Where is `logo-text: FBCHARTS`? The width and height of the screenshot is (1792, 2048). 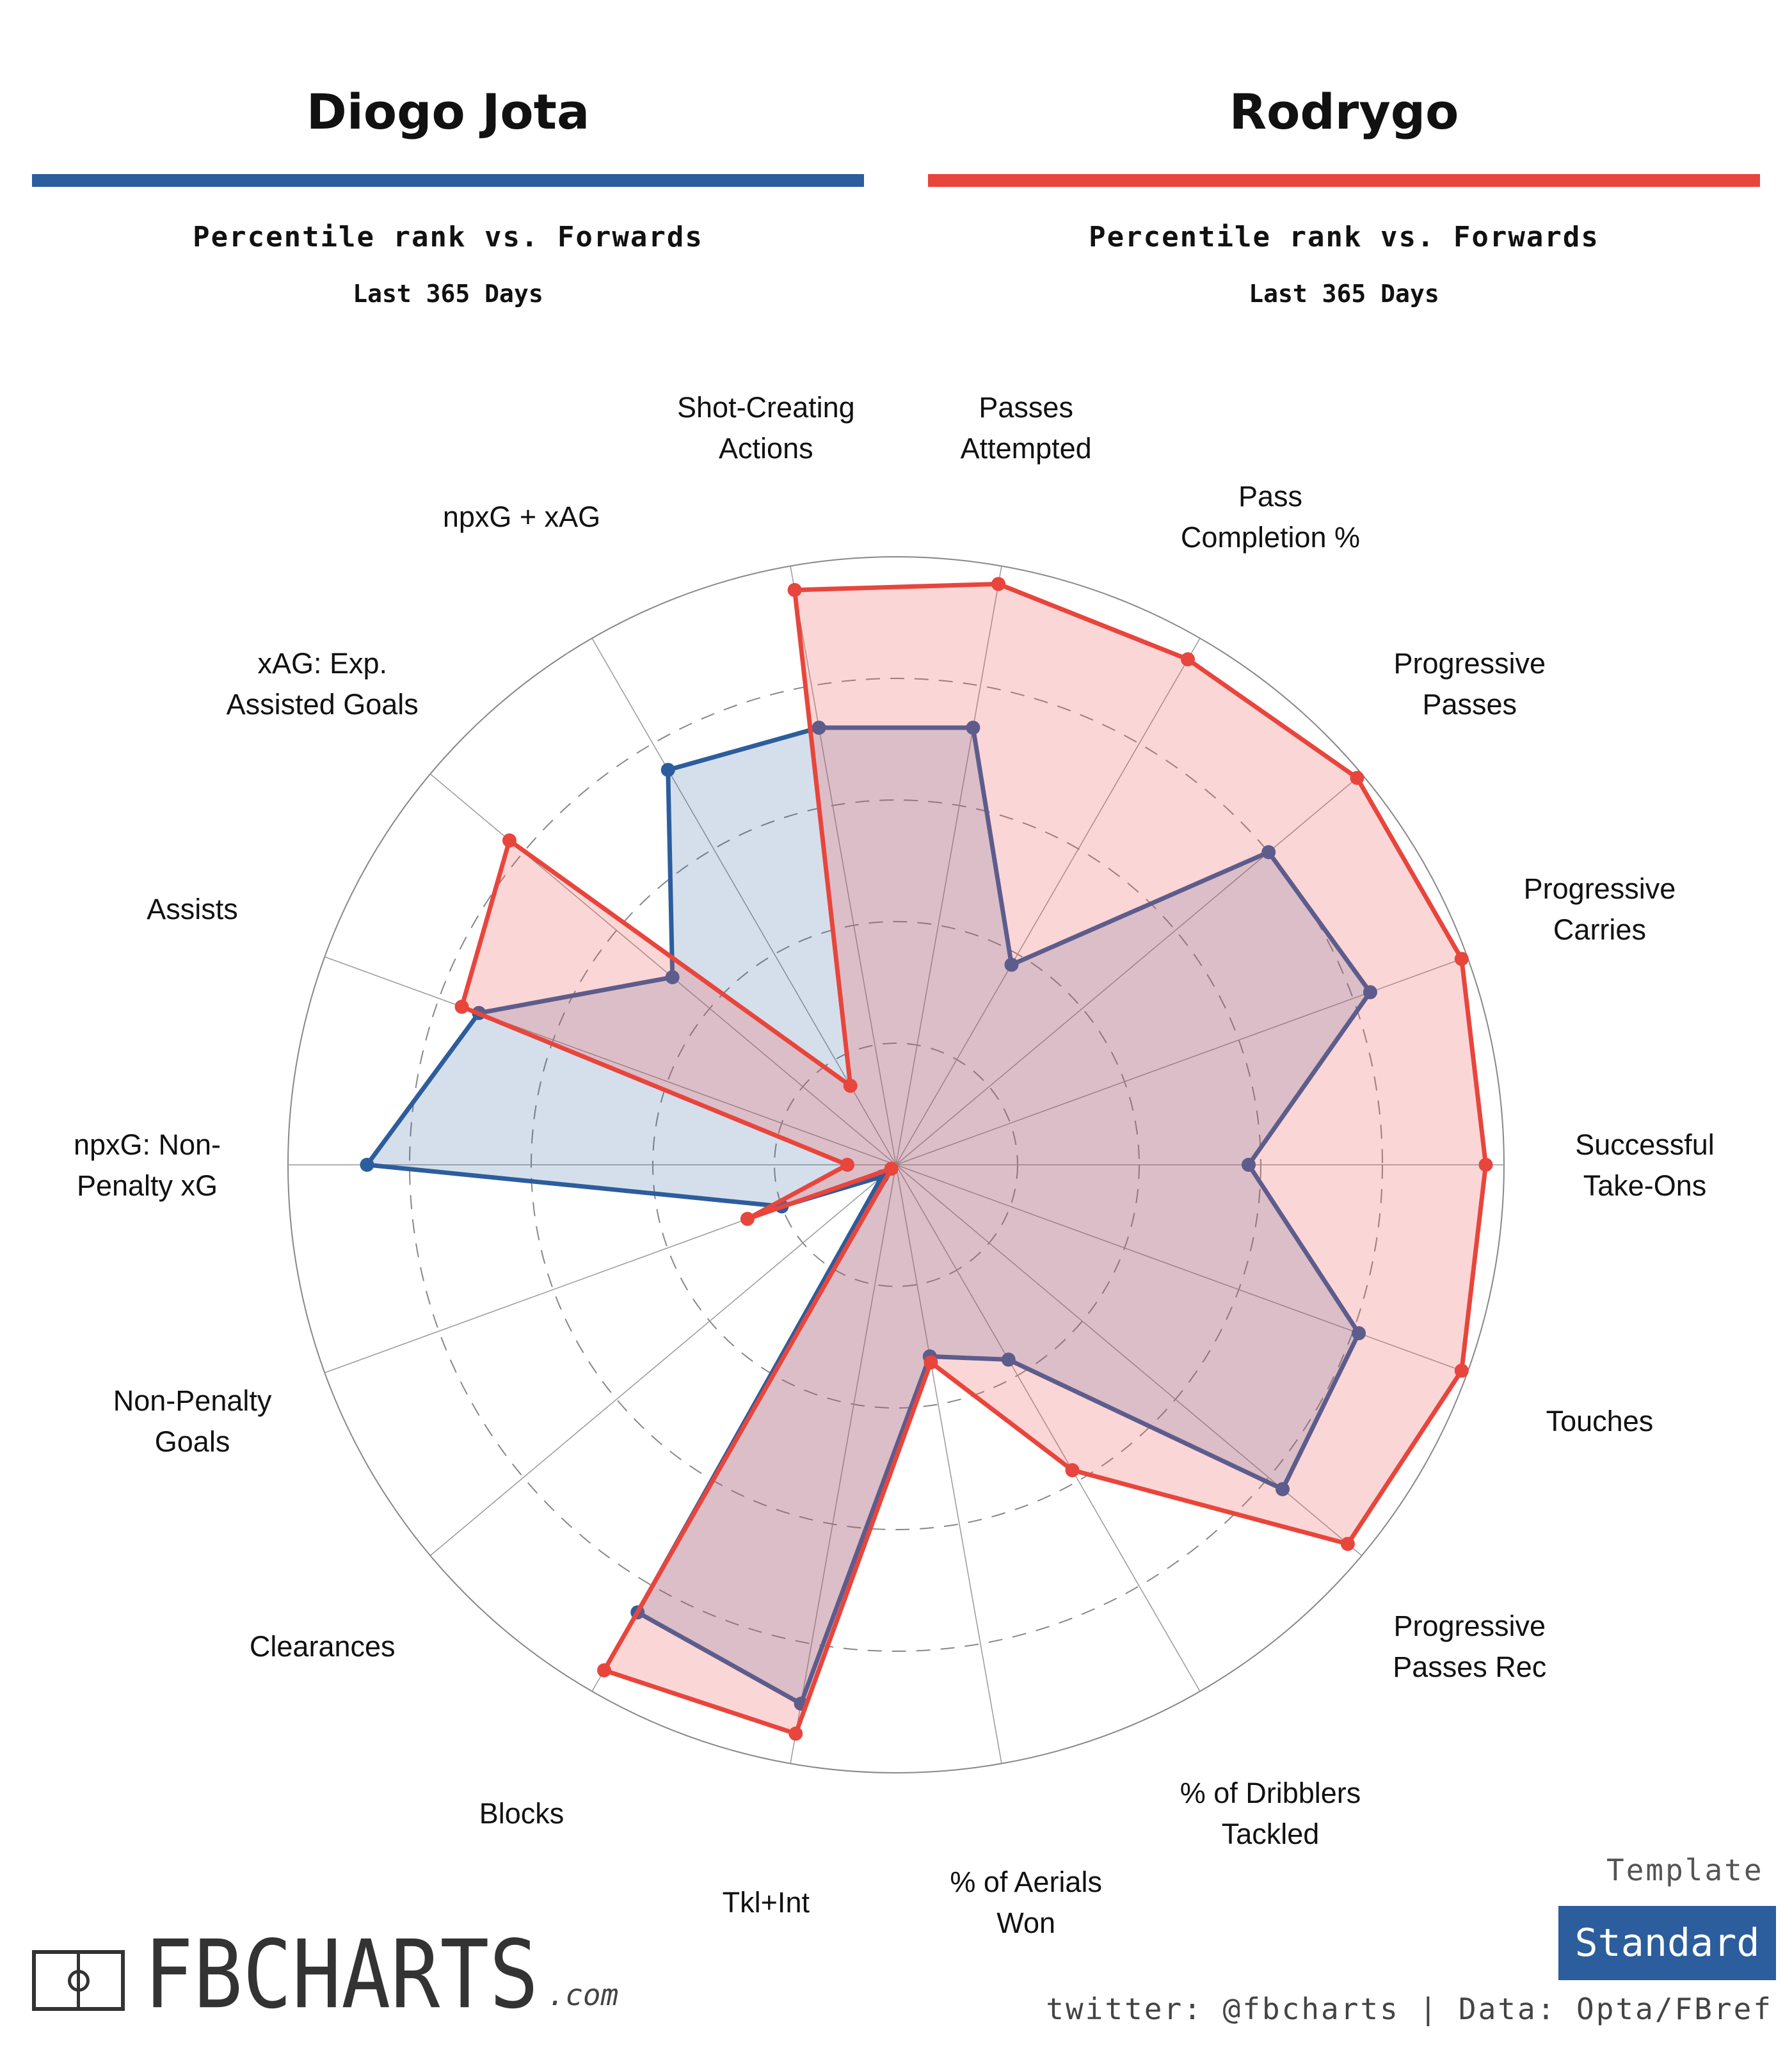 logo-text: FBCHARTS is located at coordinates (341, 1975).